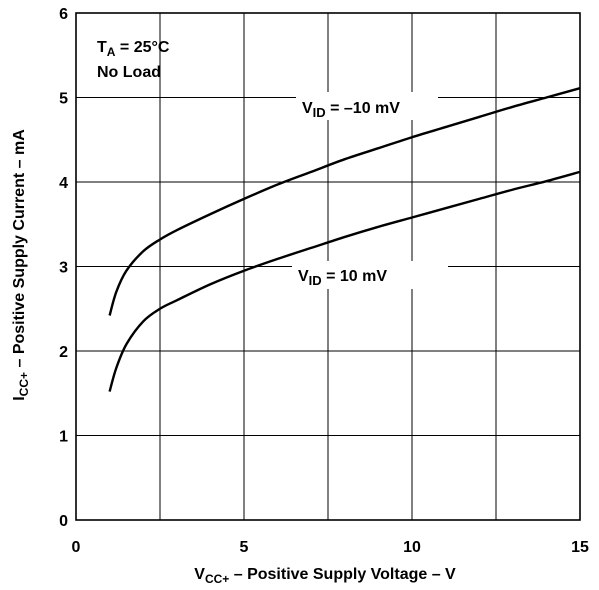 The width and height of the screenshot is (599, 590). Describe the element at coordinates (63, 437) in the screenshot. I see `y-tick-label: 1` at that location.